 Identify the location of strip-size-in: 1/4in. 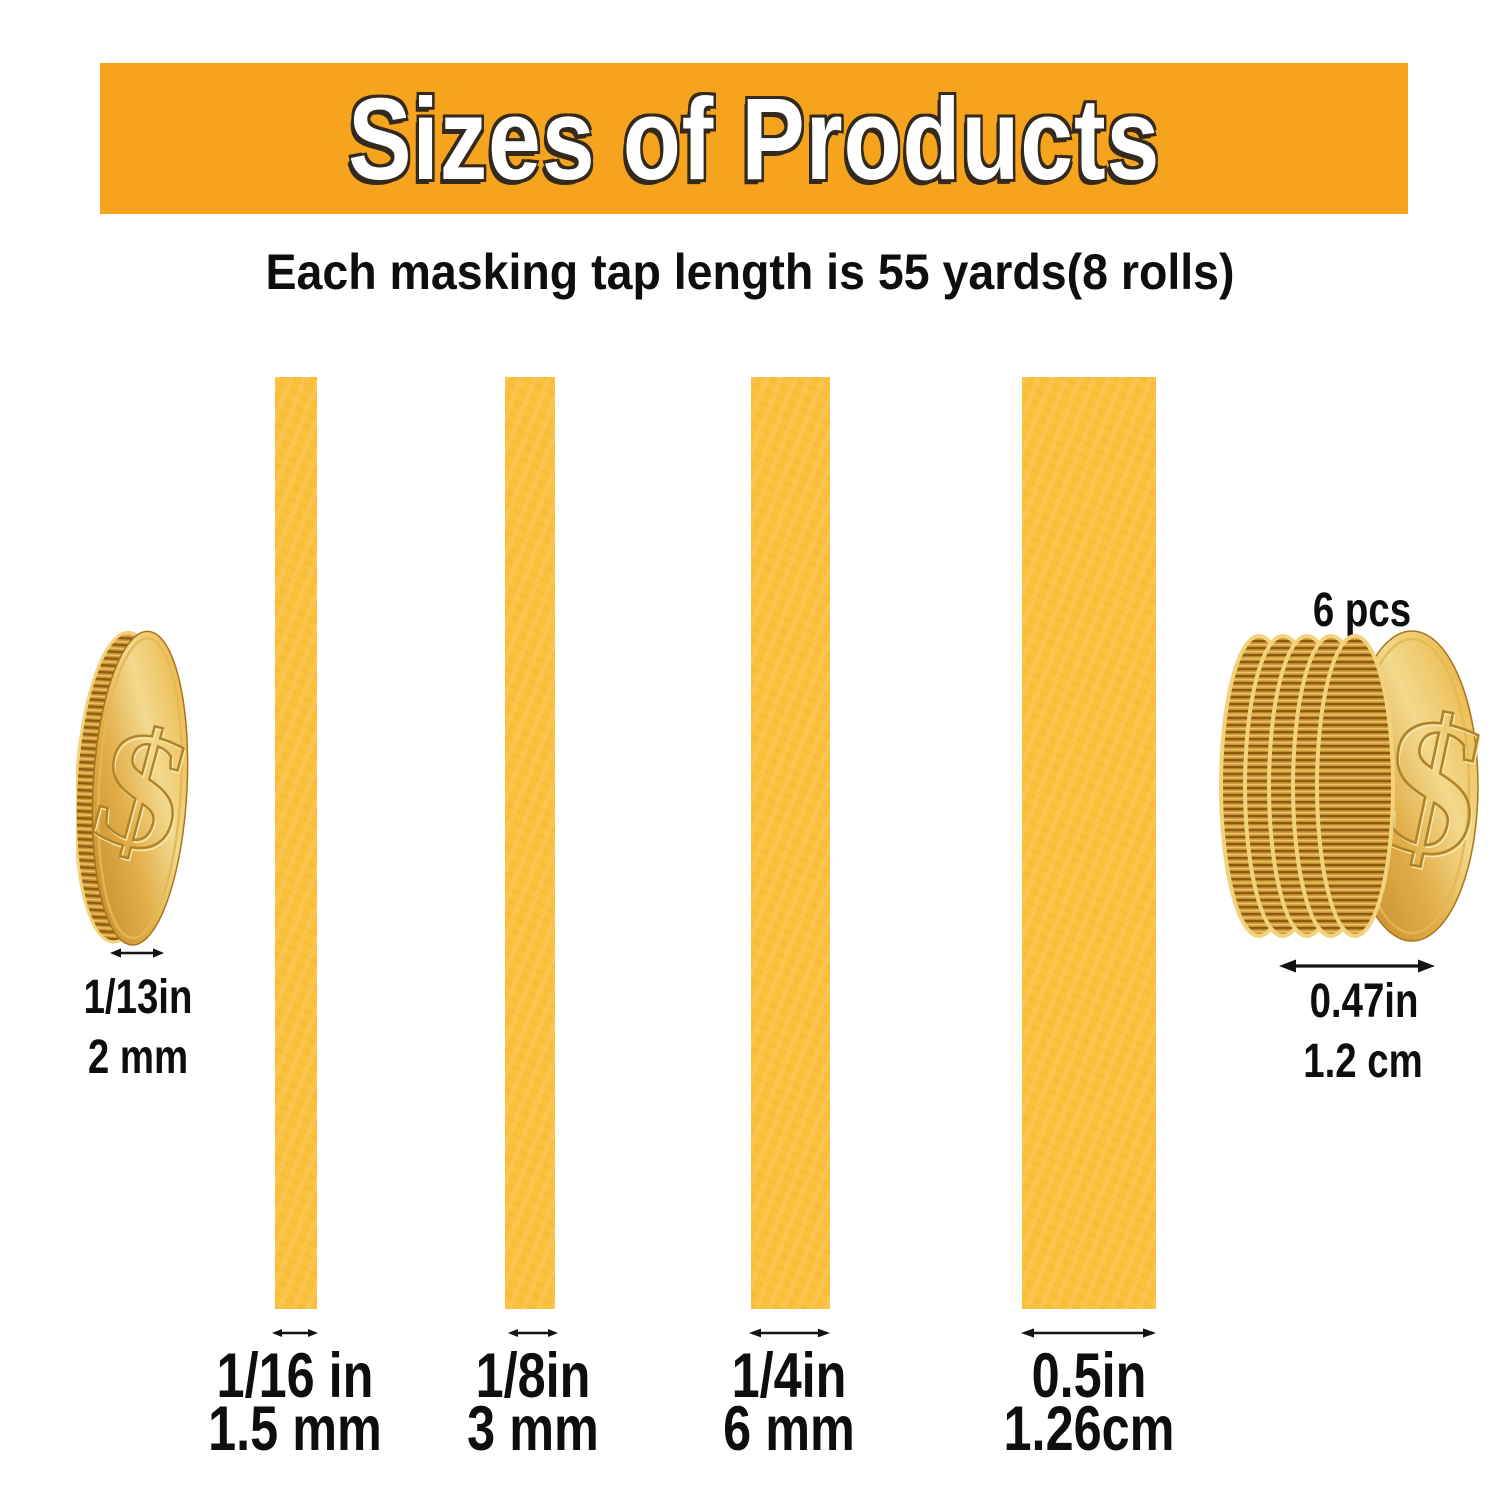
(789, 1376).